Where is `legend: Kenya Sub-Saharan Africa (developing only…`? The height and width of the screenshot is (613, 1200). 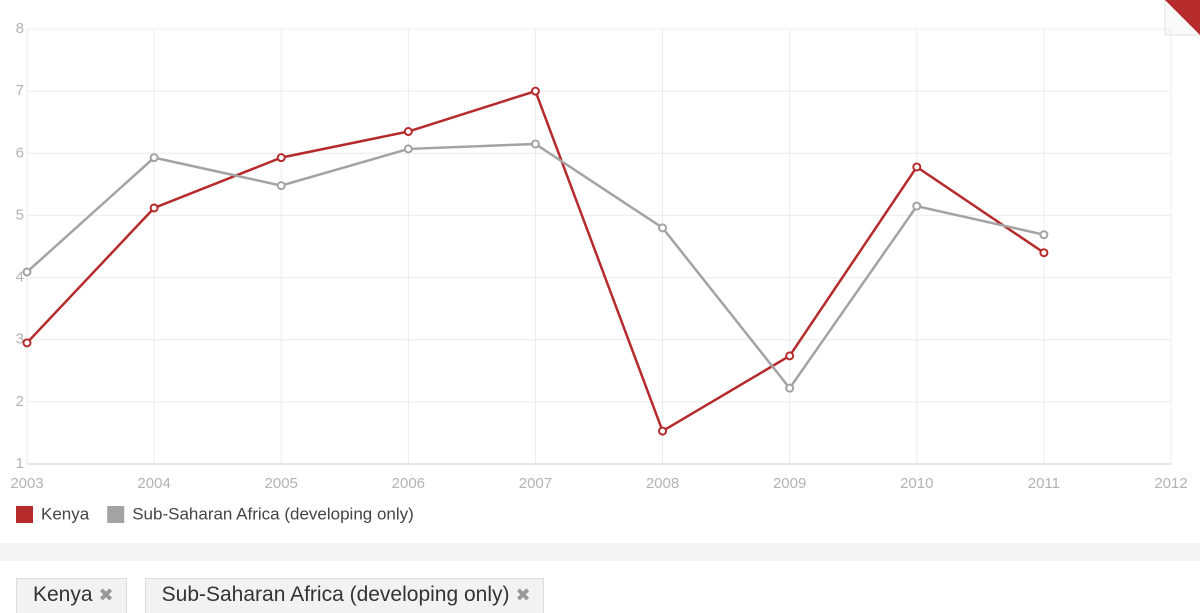
legend: Kenya Sub-Saharan Africa (developing only… is located at coordinates (215, 513).